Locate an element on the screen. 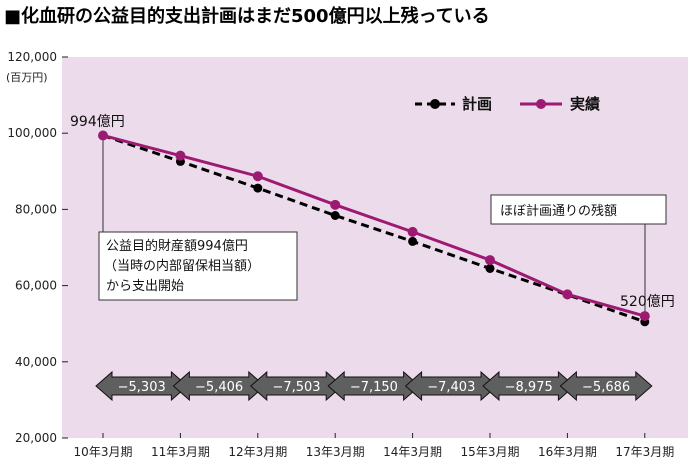 This screenshot has width=700, height=475. end-note-box is located at coordinates (578, 209).